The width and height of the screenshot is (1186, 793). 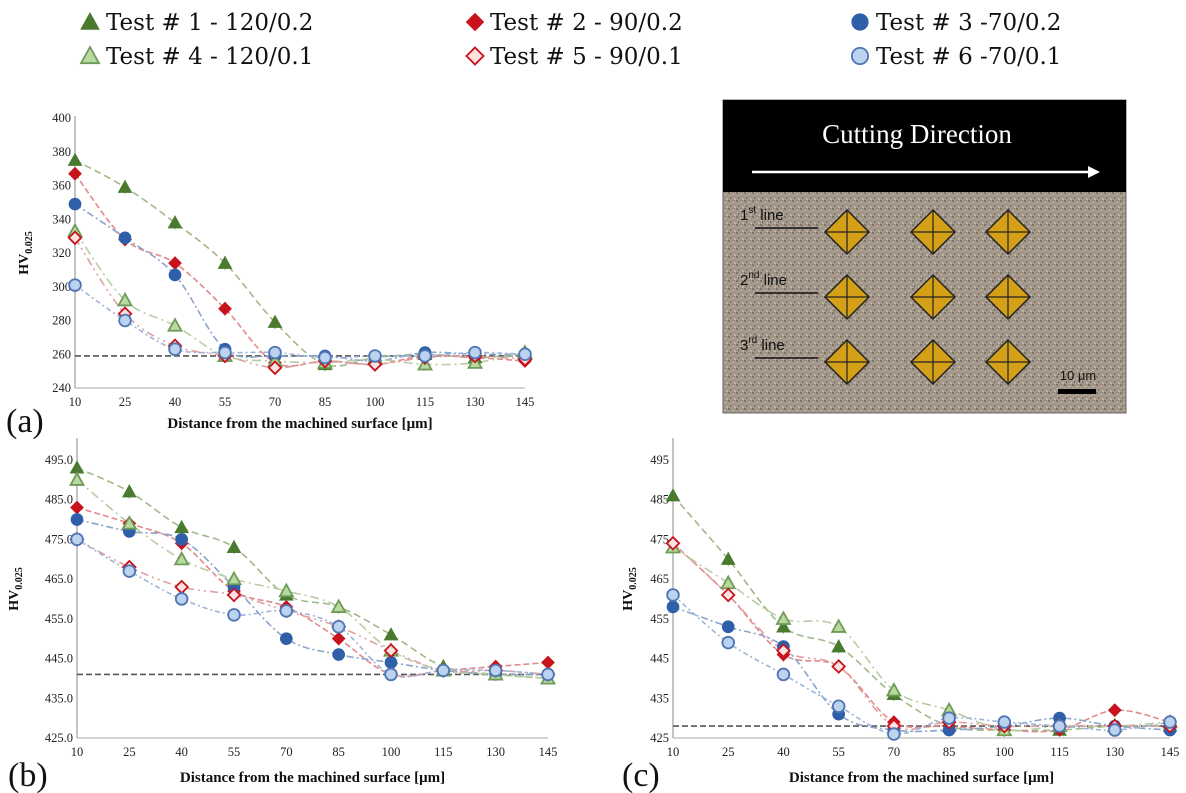 What do you see at coordinates (182, 526) in the screenshot?
I see `data-point-b-test1` at bounding box center [182, 526].